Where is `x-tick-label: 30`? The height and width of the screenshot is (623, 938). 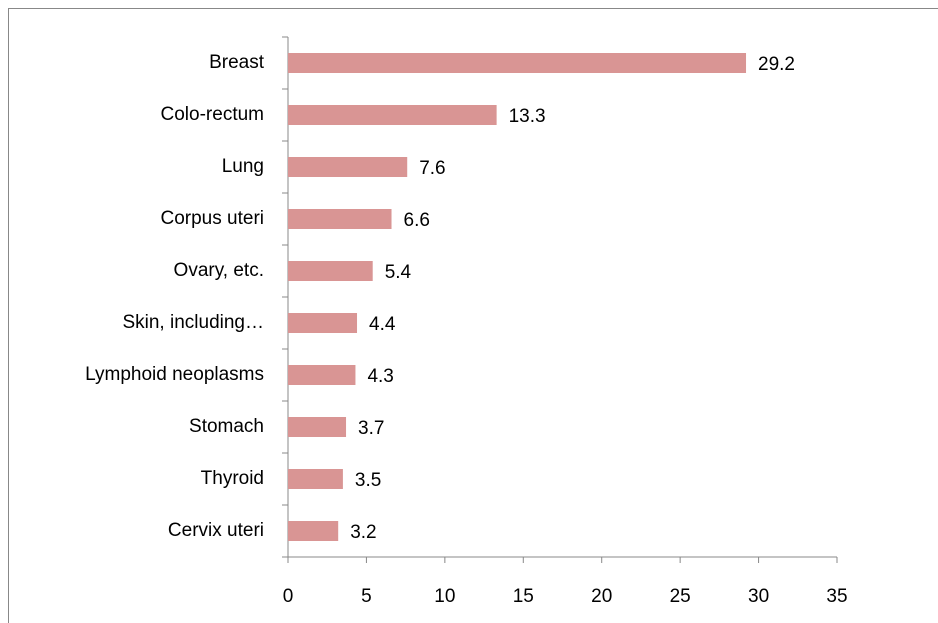
x-tick-label: 30 is located at coordinates (758, 596).